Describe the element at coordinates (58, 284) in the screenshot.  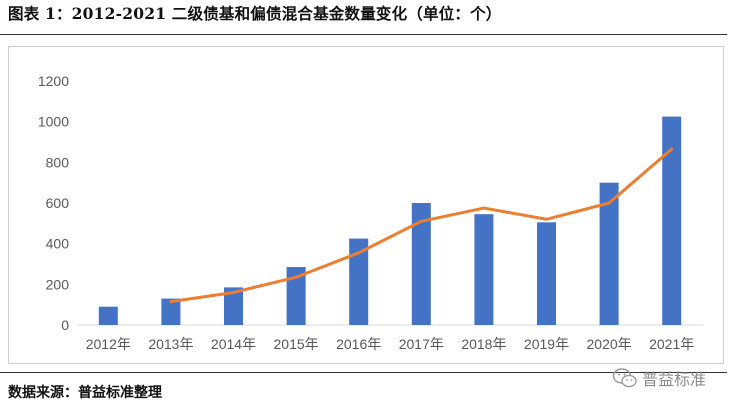
I see `y-tick-label: 200` at that location.